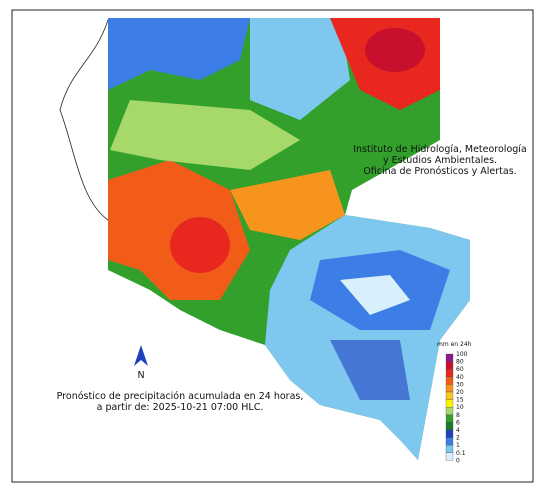  What do you see at coordinates (460, 369) in the screenshot?
I see `legend-label: 60` at bounding box center [460, 369].